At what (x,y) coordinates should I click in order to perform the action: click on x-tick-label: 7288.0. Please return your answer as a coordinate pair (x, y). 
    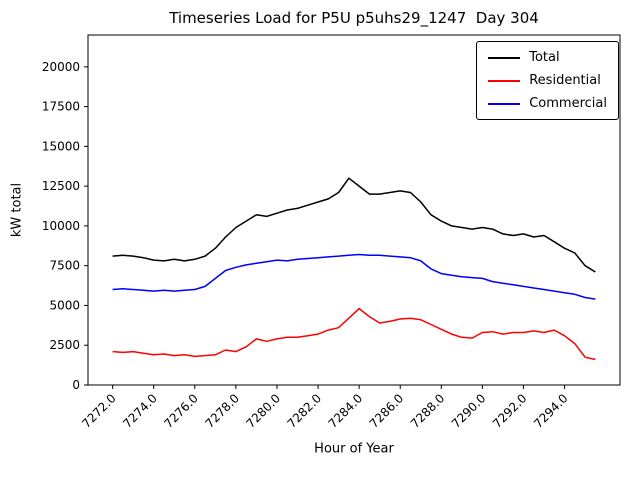
    Looking at the image, I should click on (428, 411).